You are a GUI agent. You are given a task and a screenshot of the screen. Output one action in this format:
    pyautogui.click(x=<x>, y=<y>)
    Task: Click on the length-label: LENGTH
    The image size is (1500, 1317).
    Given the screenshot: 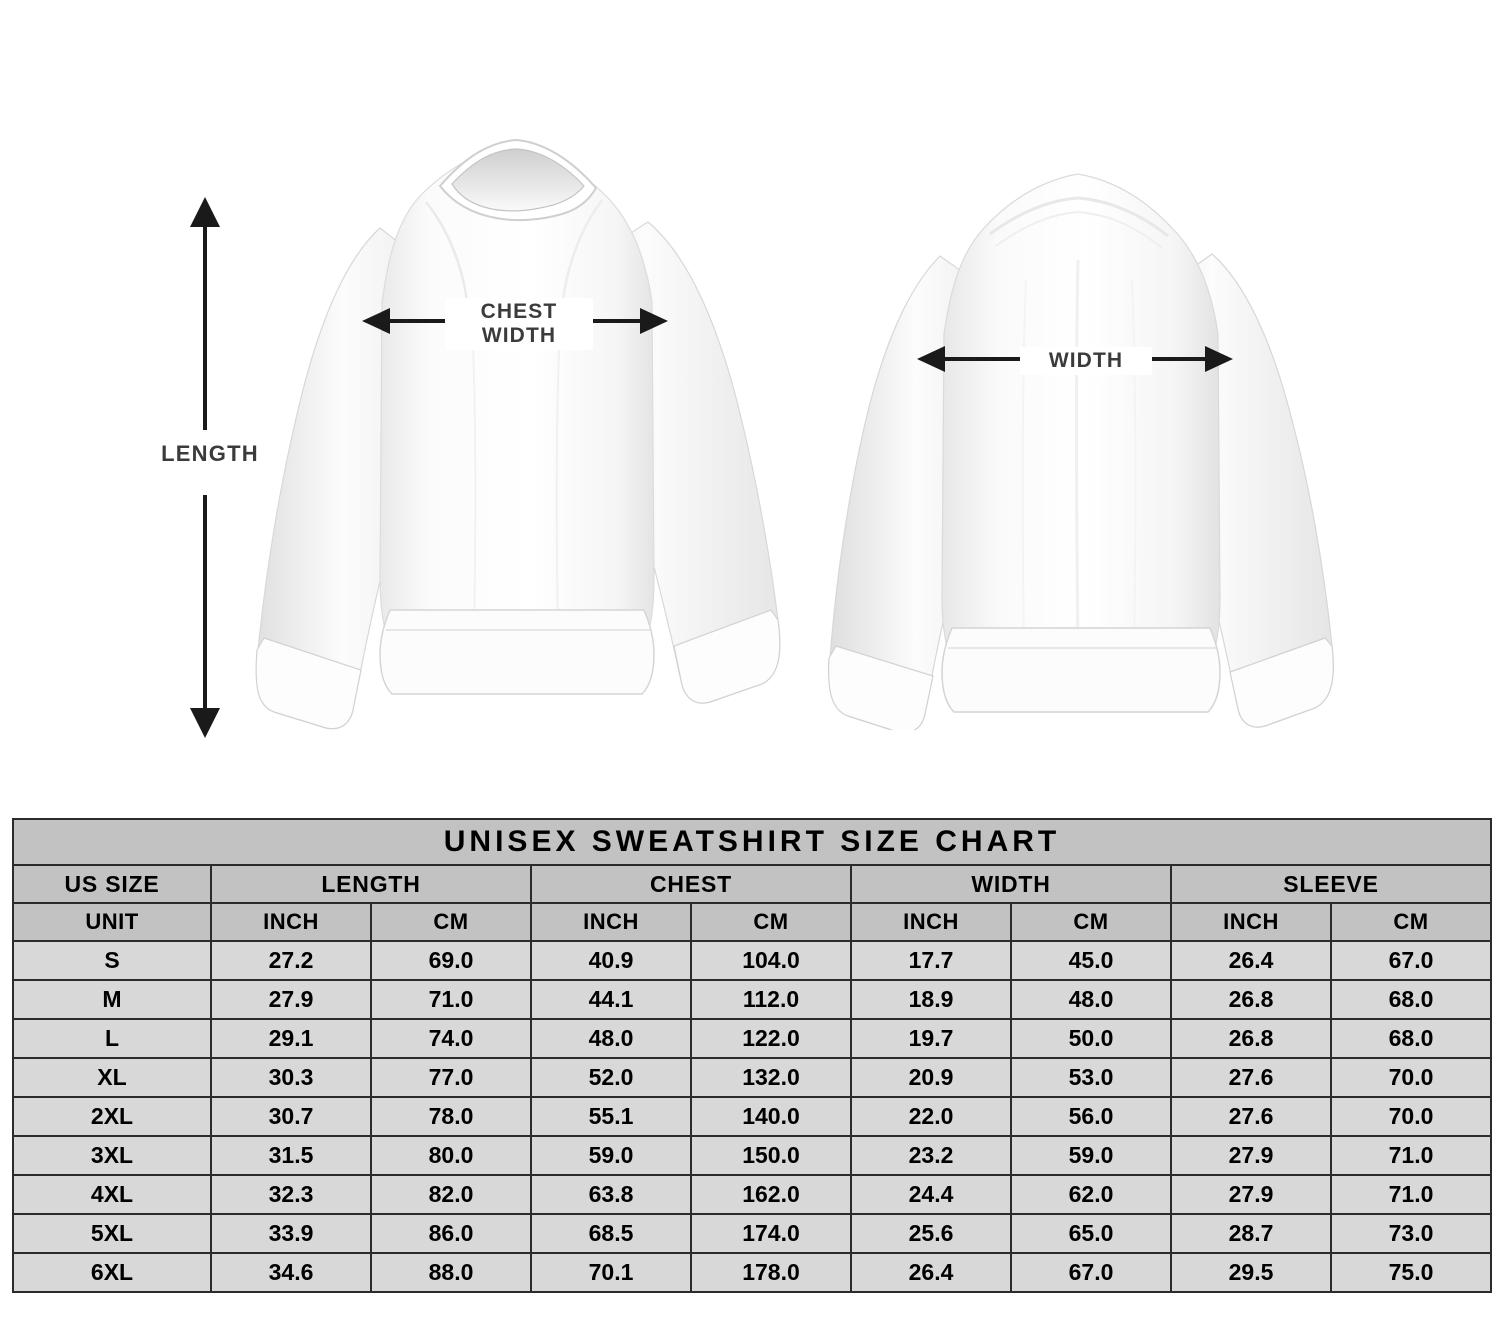 What is the action you would take?
    pyautogui.click(x=210, y=454)
    